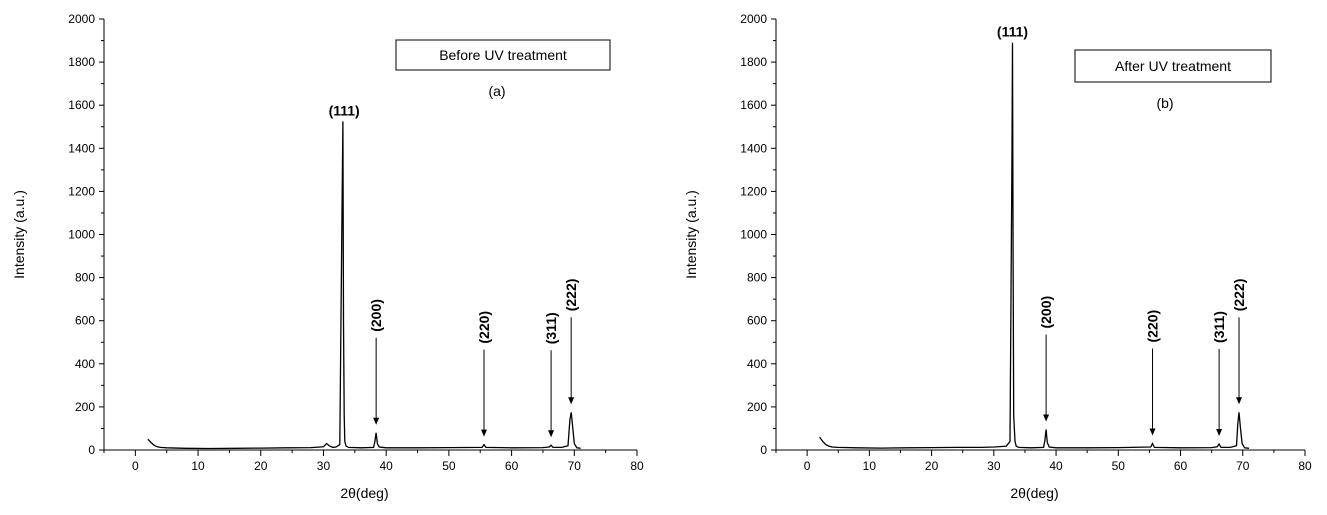 The image size is (1327, 515). What do you see at coordinates (1046, 312) in the screenshot?
I see `panel-b-peak-label: (200)` at bounding box center [1046, 312].